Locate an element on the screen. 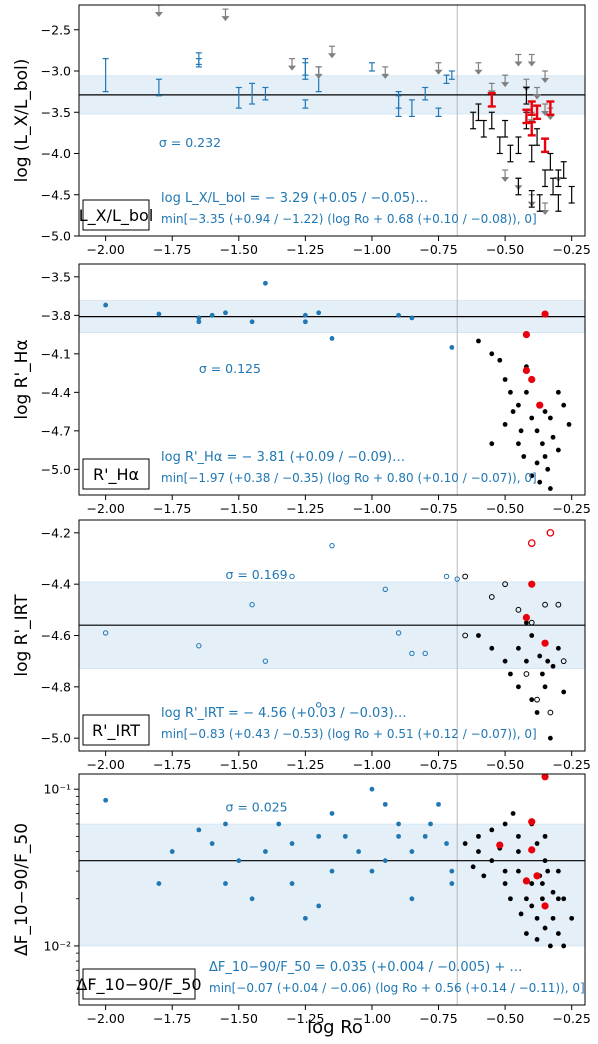  x-tick-label: −0.25 is located at coordinates (572, 249).